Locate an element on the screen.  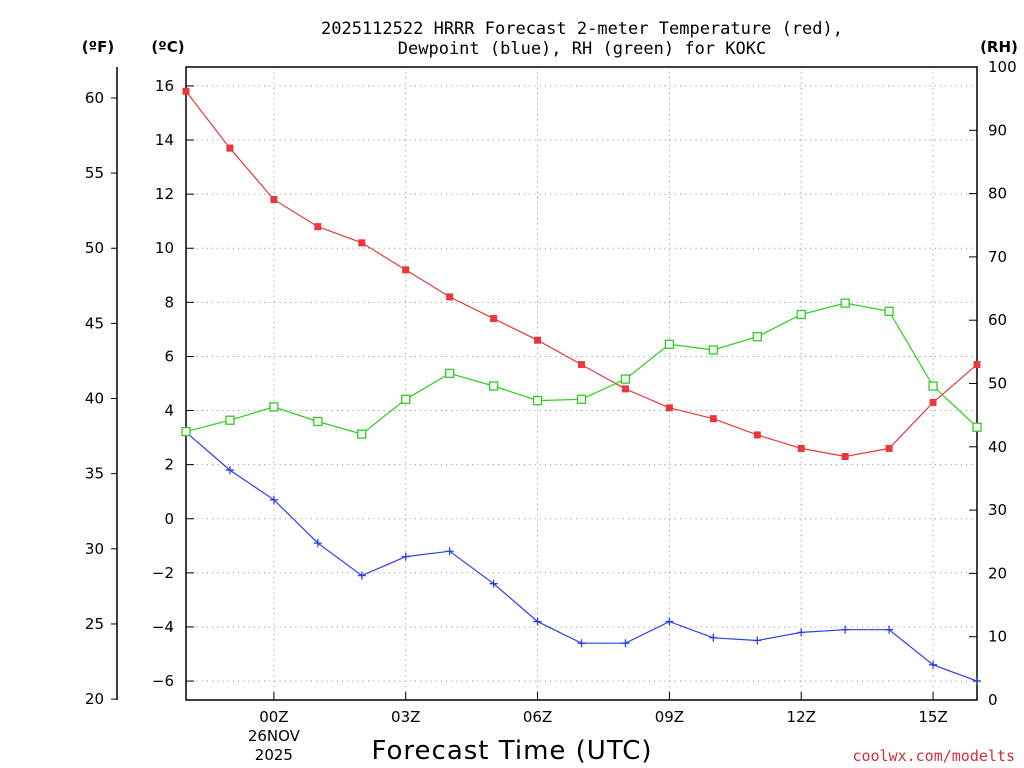
tick-label-rh20: 20 is located at coordinates (997, 573).